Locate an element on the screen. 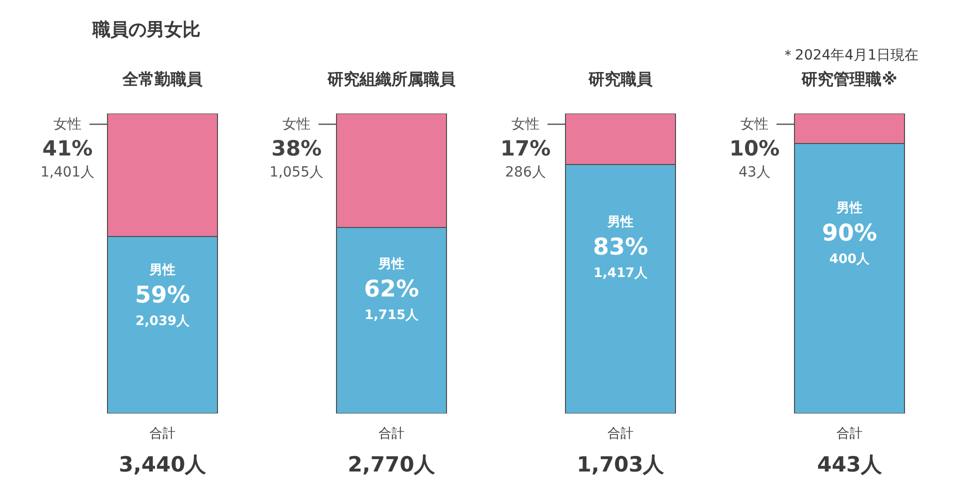 The image size is (960, 479). series-label: 男性 is located at coordinates (162, 270).